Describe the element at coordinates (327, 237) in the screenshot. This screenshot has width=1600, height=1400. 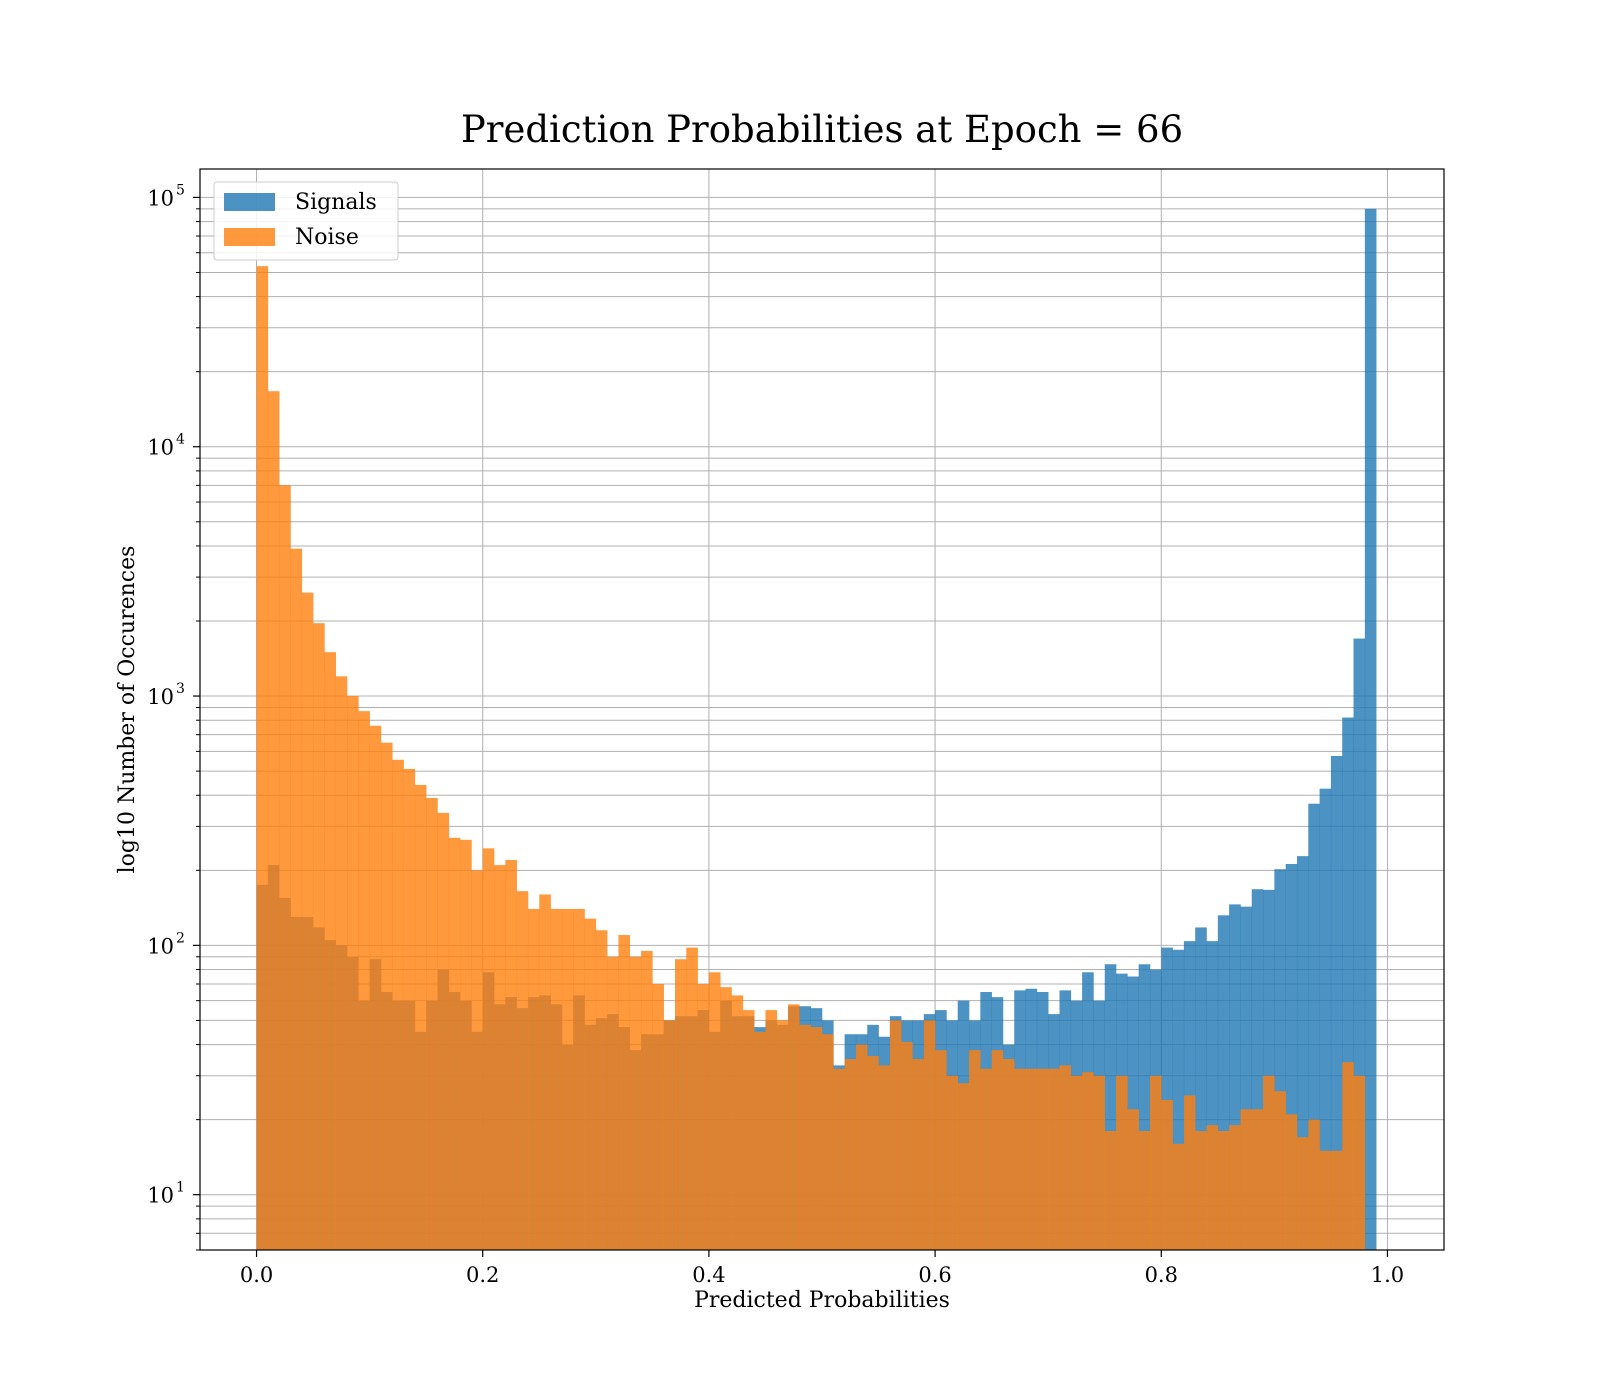
I see `legend-label-noise: Noise` at that location.